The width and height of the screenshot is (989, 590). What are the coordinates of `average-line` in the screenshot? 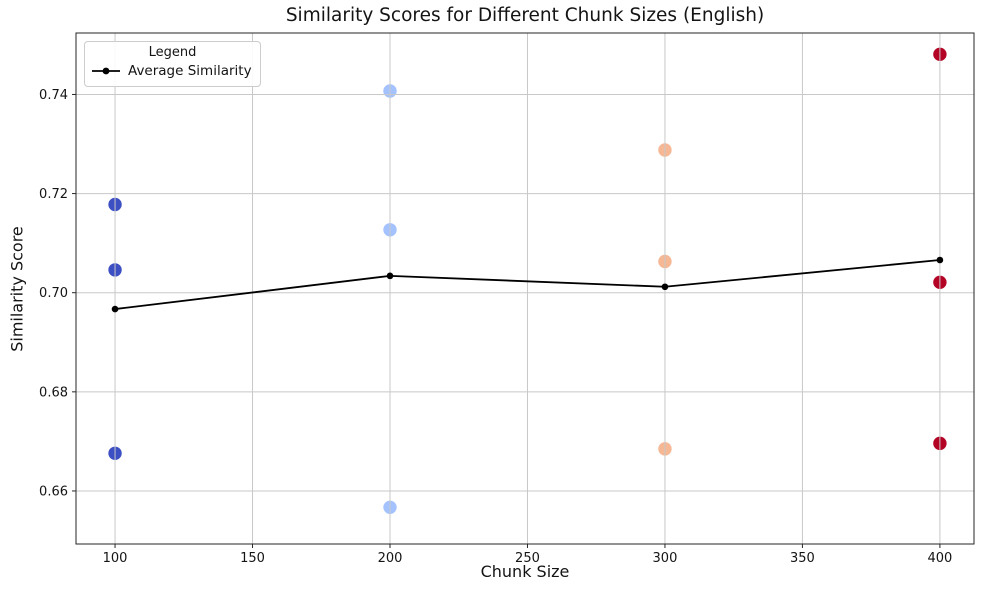 It's located at (527, 284).